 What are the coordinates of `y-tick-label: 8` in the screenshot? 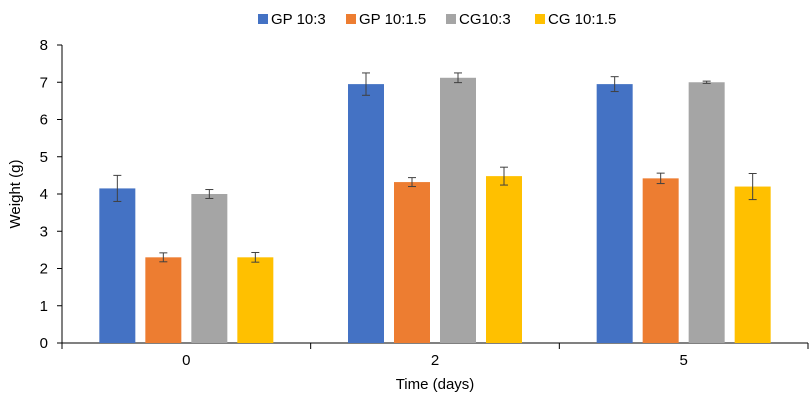 It's located at (44, 45).